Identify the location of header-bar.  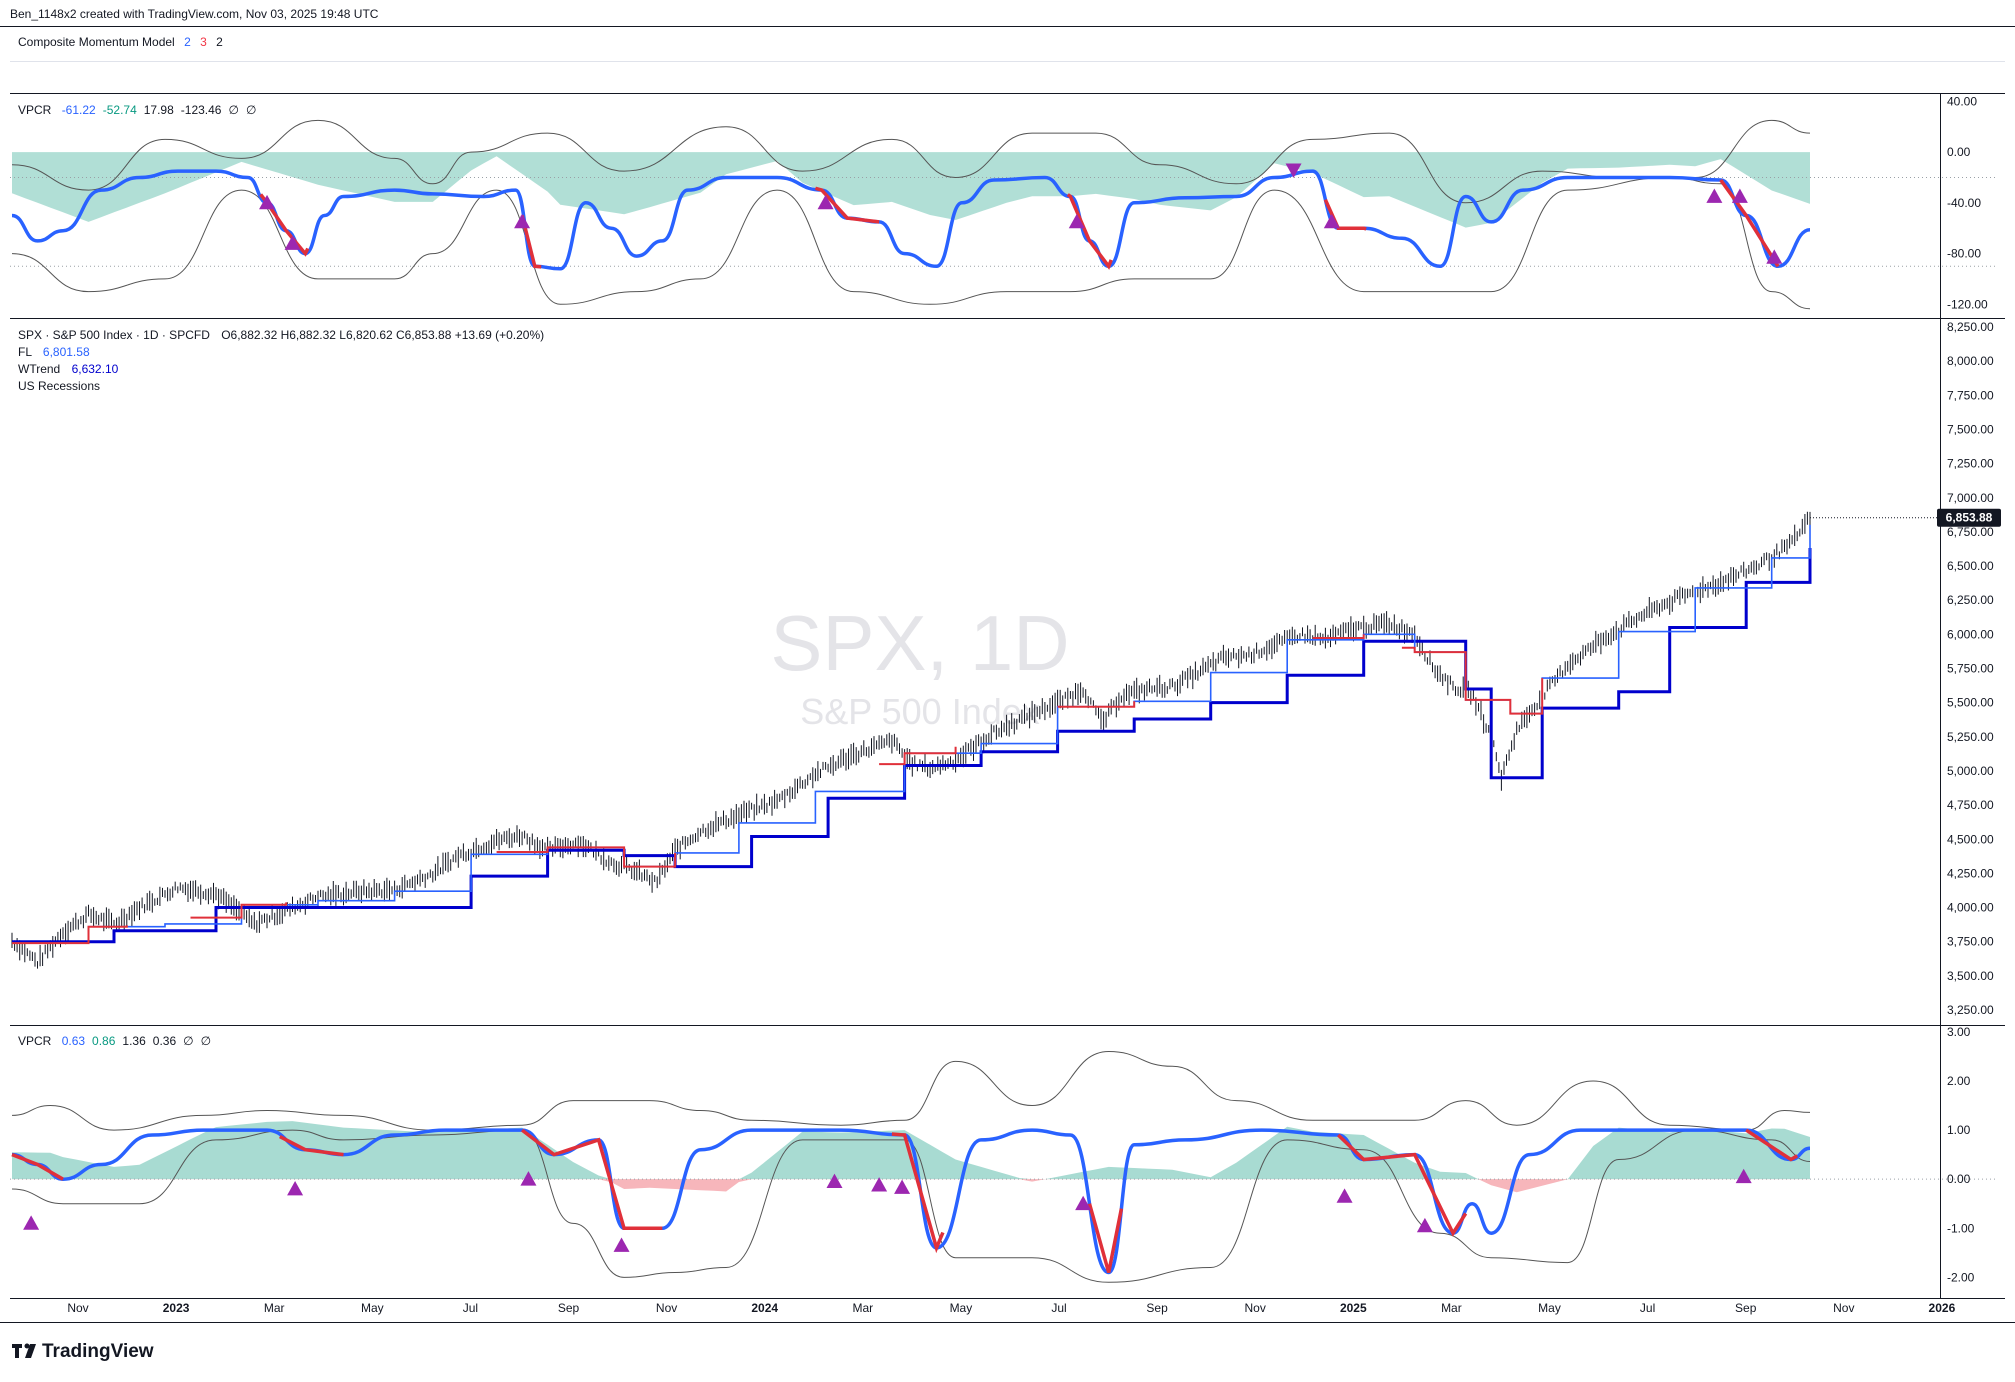
(1007, 13).